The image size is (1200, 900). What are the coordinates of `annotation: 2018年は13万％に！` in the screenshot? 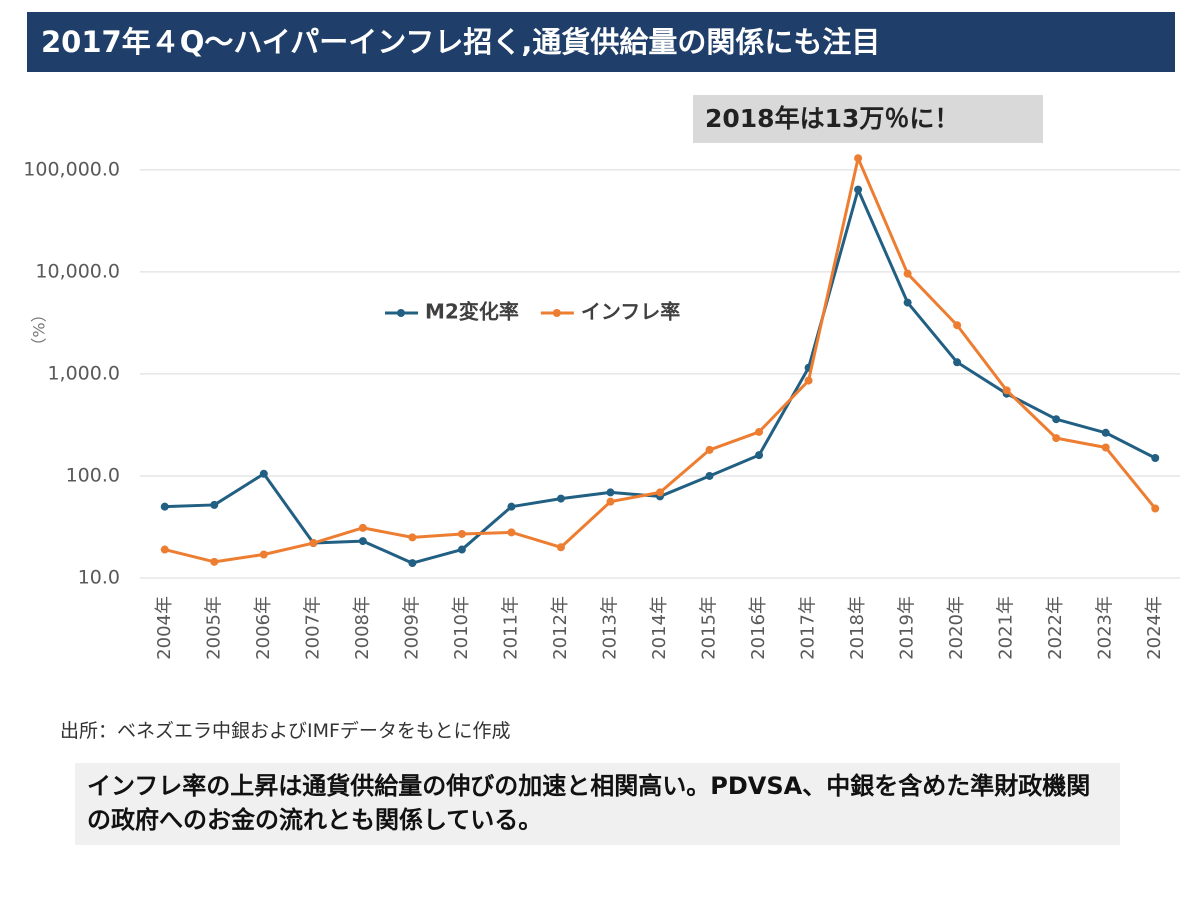 It's located at (868, 119).